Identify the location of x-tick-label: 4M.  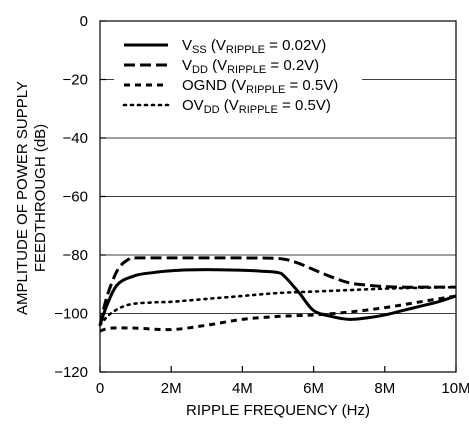
(242, 388).